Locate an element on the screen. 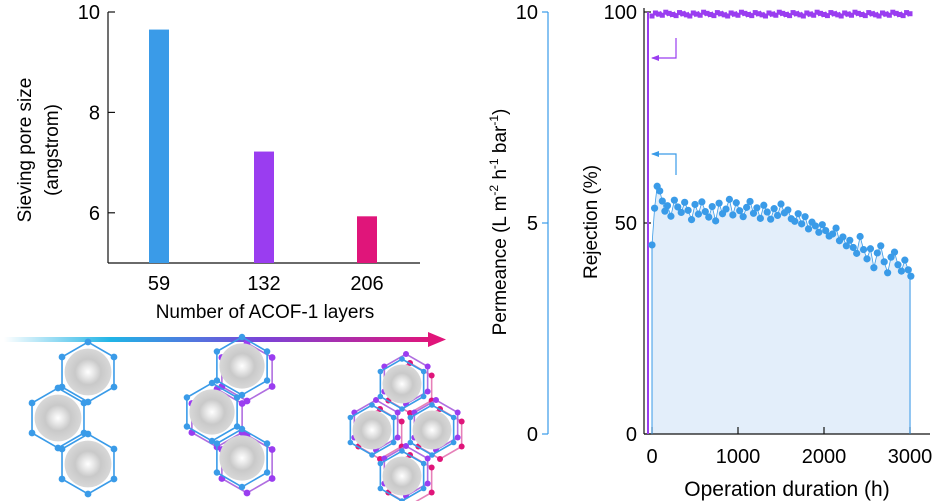 Image resolution: width=936 pixels, height=501 pixels. schematic-206-layers is located at coordinates (406, 426).